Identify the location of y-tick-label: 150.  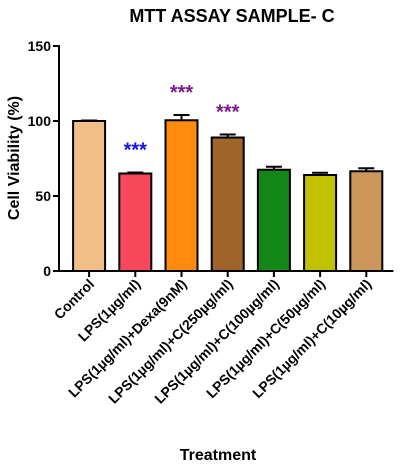
(40, 46).